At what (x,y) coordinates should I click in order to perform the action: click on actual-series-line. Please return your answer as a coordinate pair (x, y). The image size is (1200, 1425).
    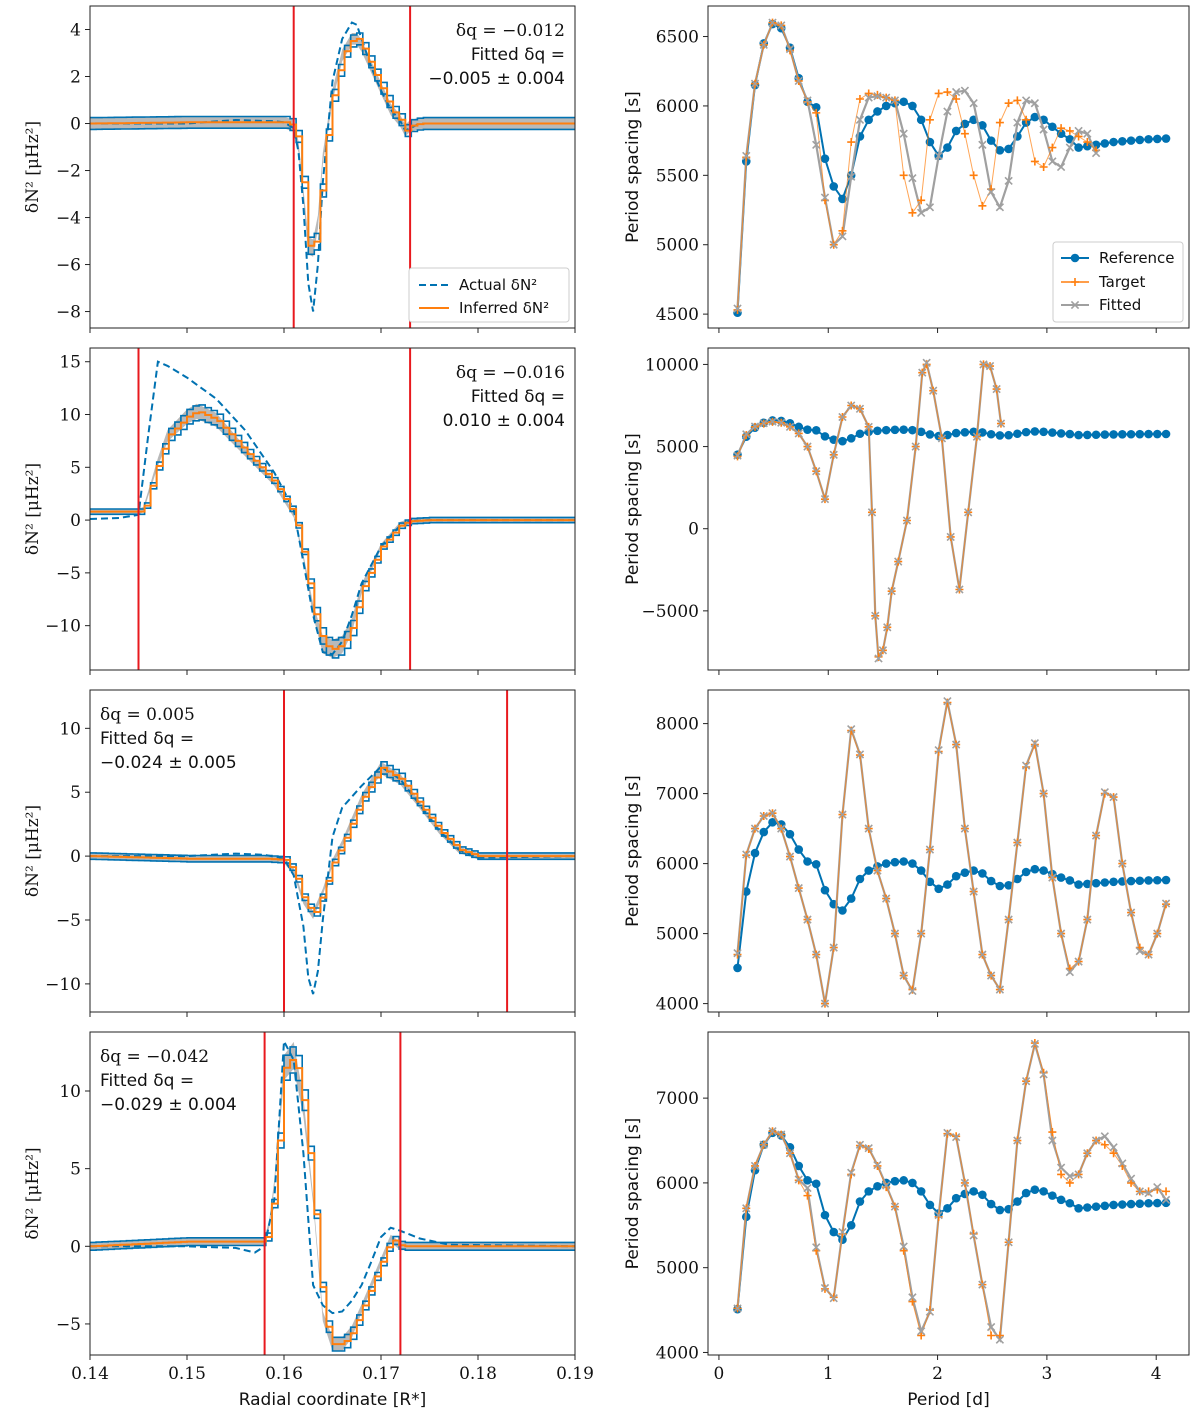
    Looking at the image, I should click on (332, 1176).